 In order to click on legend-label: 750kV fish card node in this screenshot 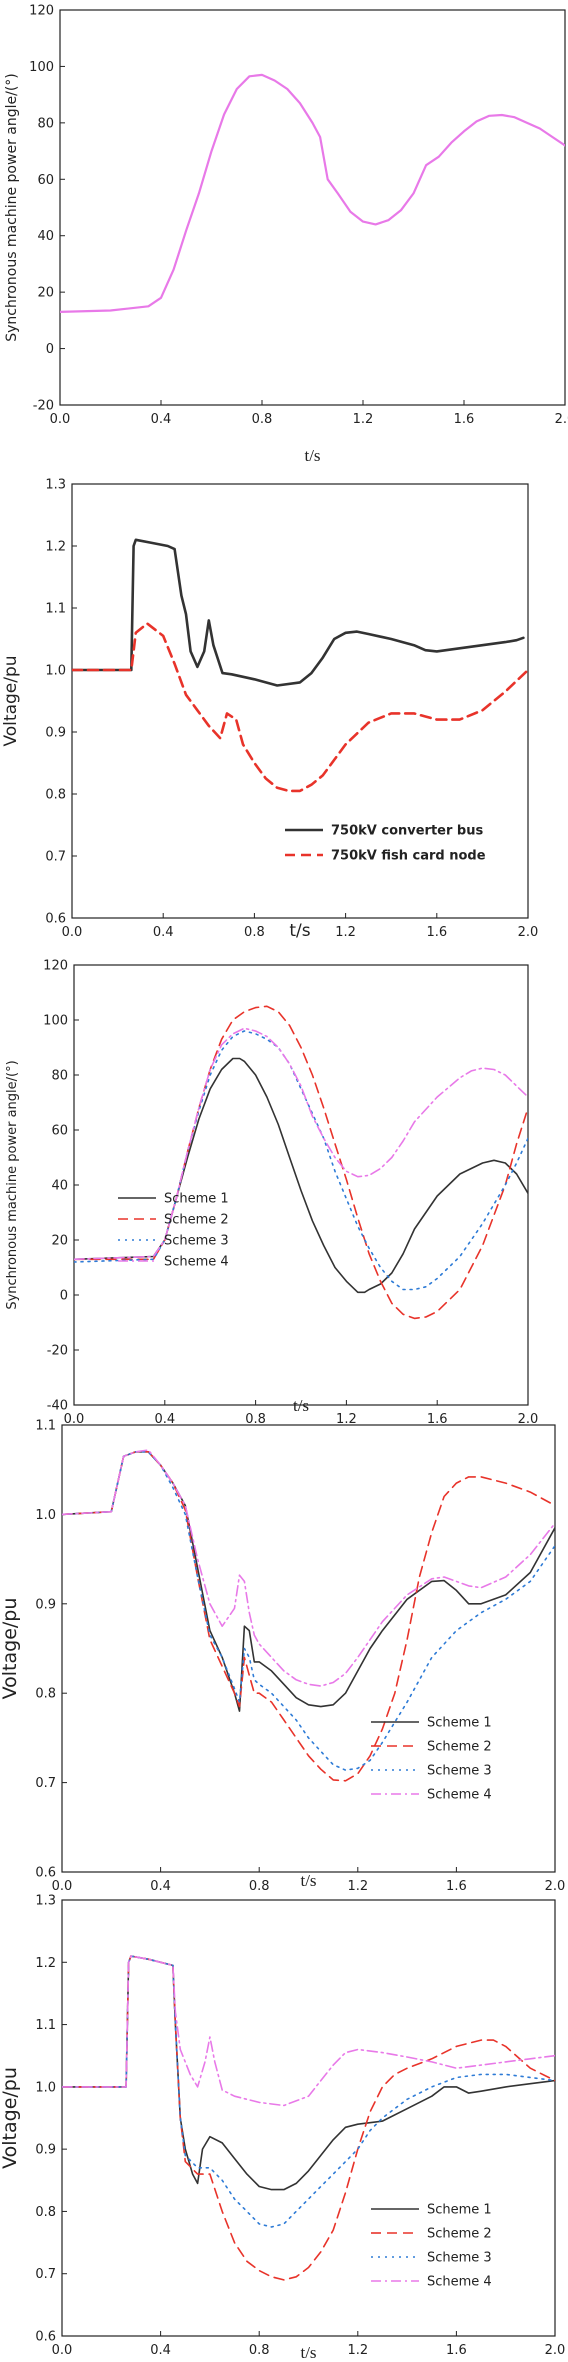, I will do `click(408, 856)`.